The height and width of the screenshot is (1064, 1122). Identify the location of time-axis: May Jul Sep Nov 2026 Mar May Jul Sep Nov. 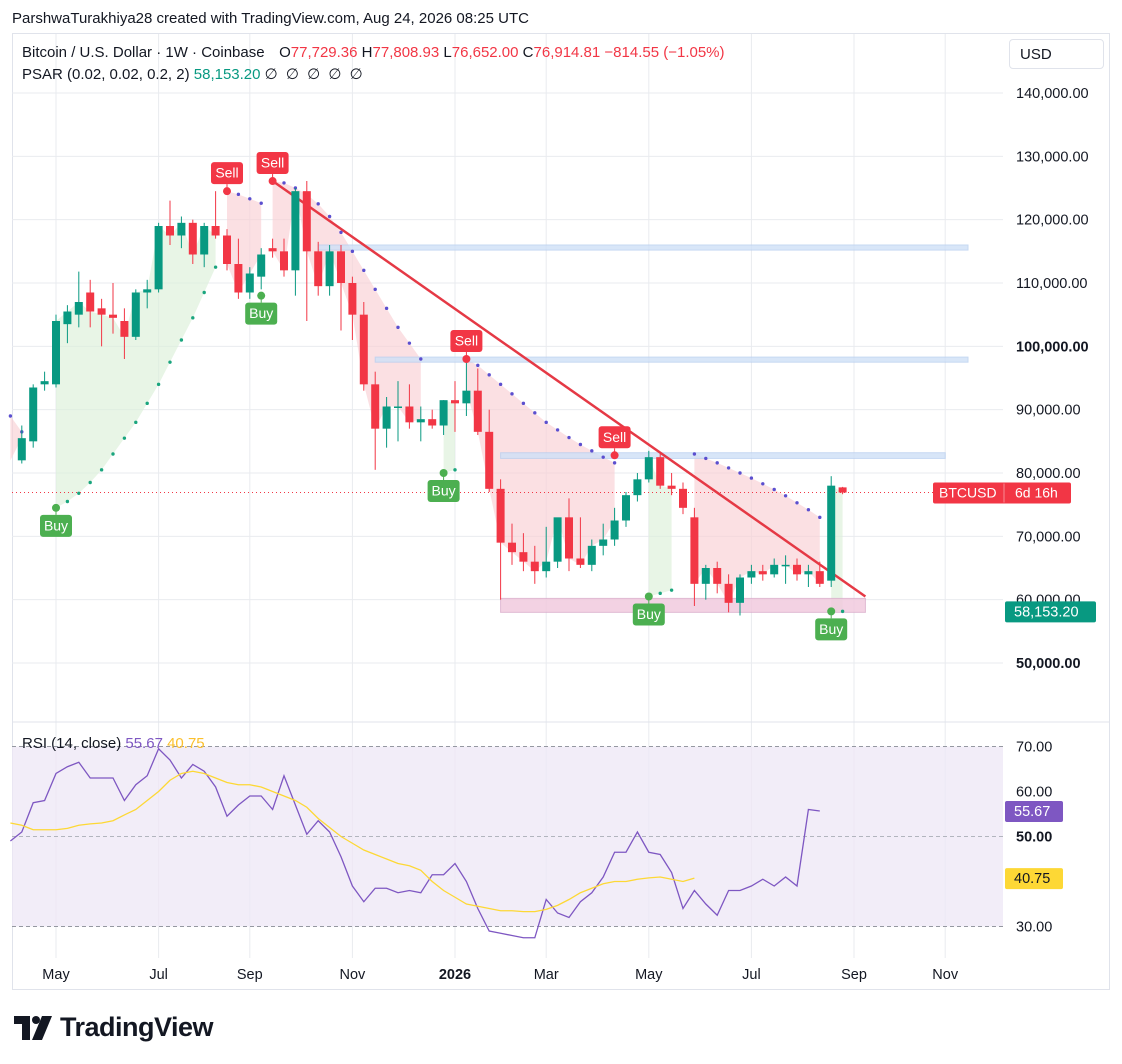
(500, 975).